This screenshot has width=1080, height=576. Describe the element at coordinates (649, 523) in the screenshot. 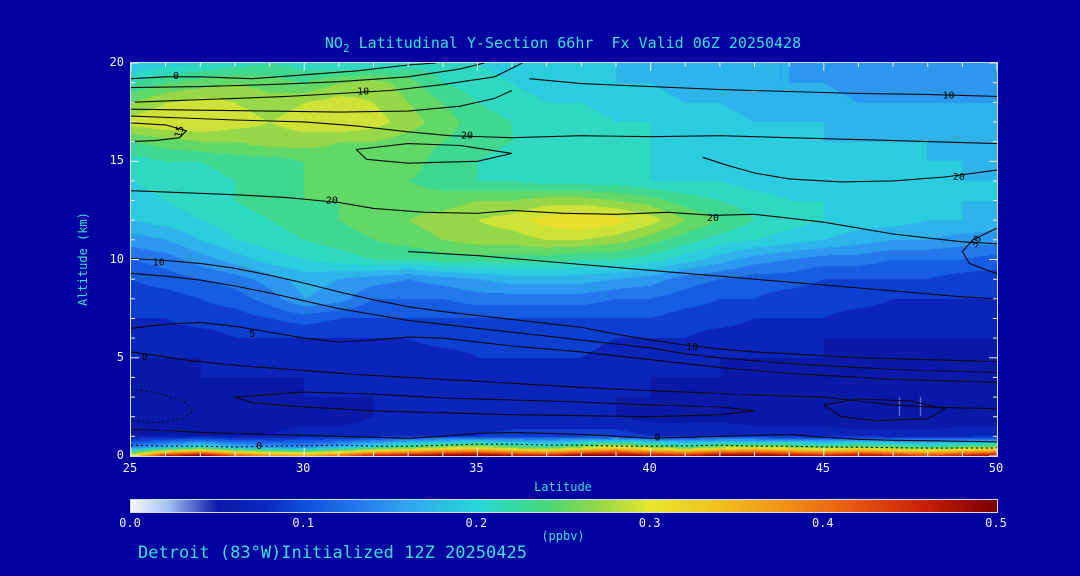

I see `colorbar-tick-label: 0.3` at that location.